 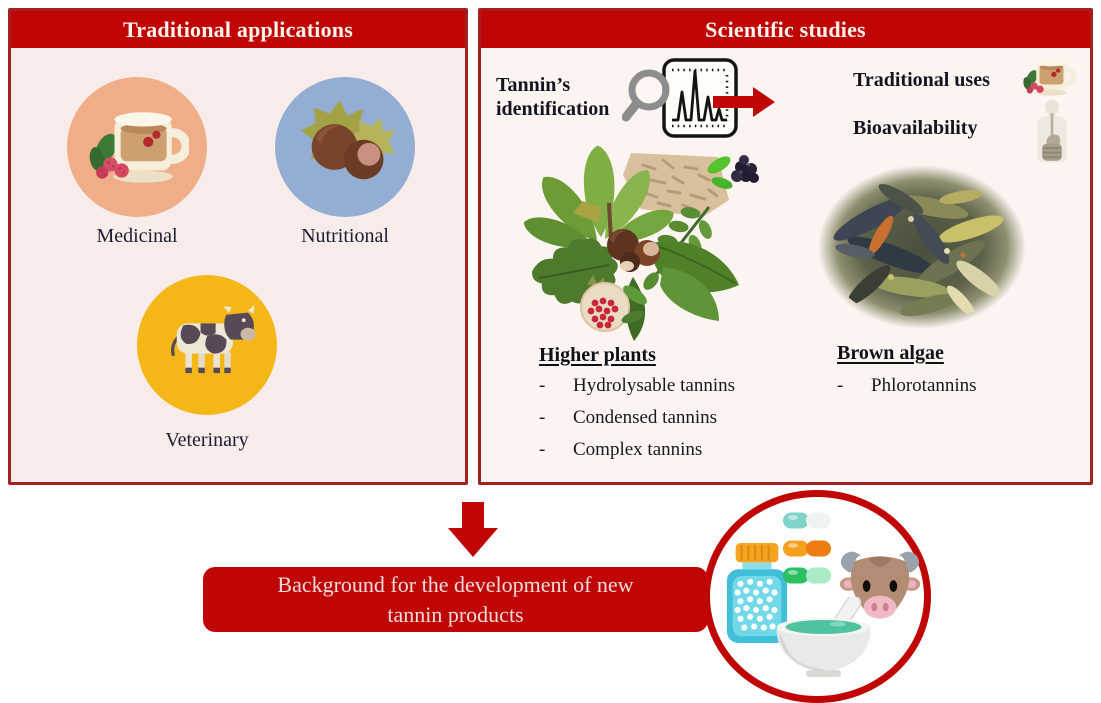 What do you see at coordinates (213, 339) in the screenshot?
I see `cow-icon` at bounding box center [213, 339].